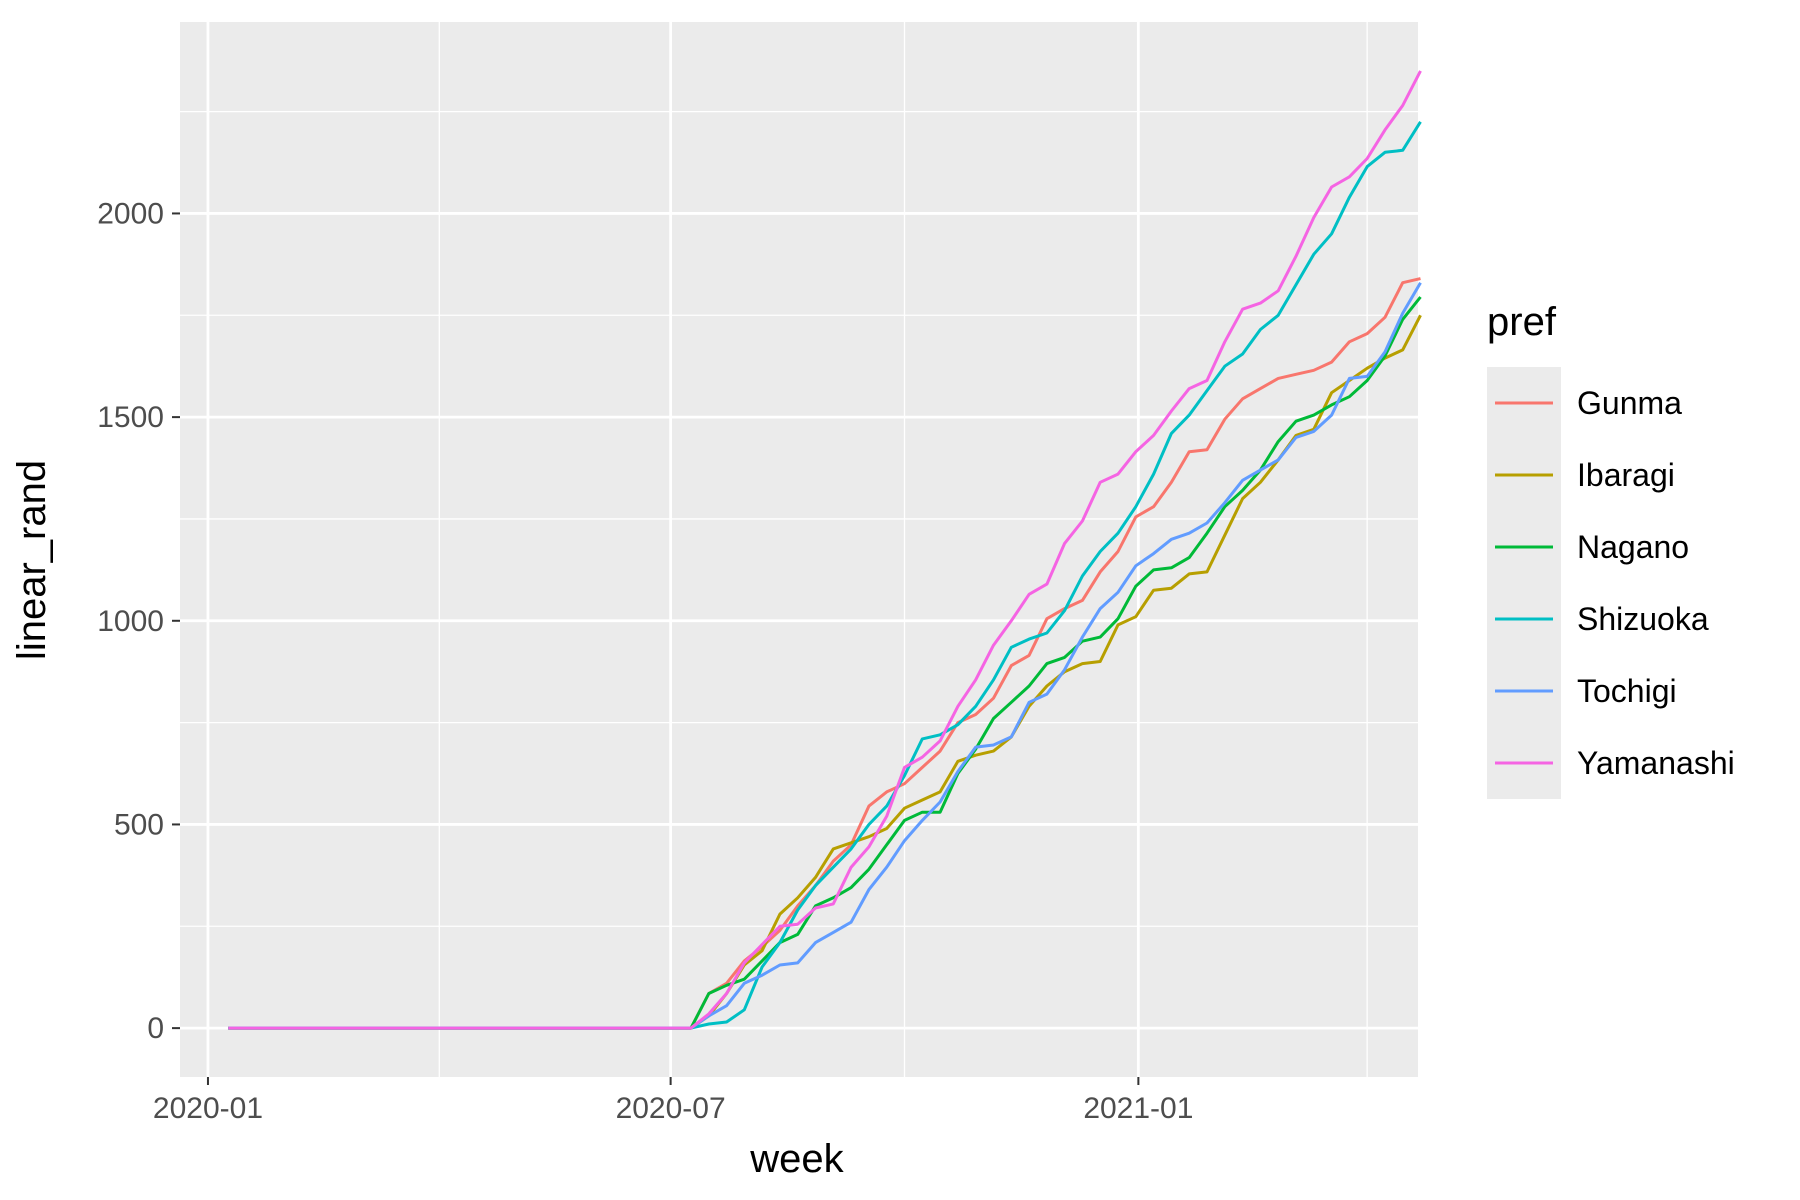  Describe the element at coordinates (796, 1159) in the screenshot. I see `x-axis-title: week` at that location.